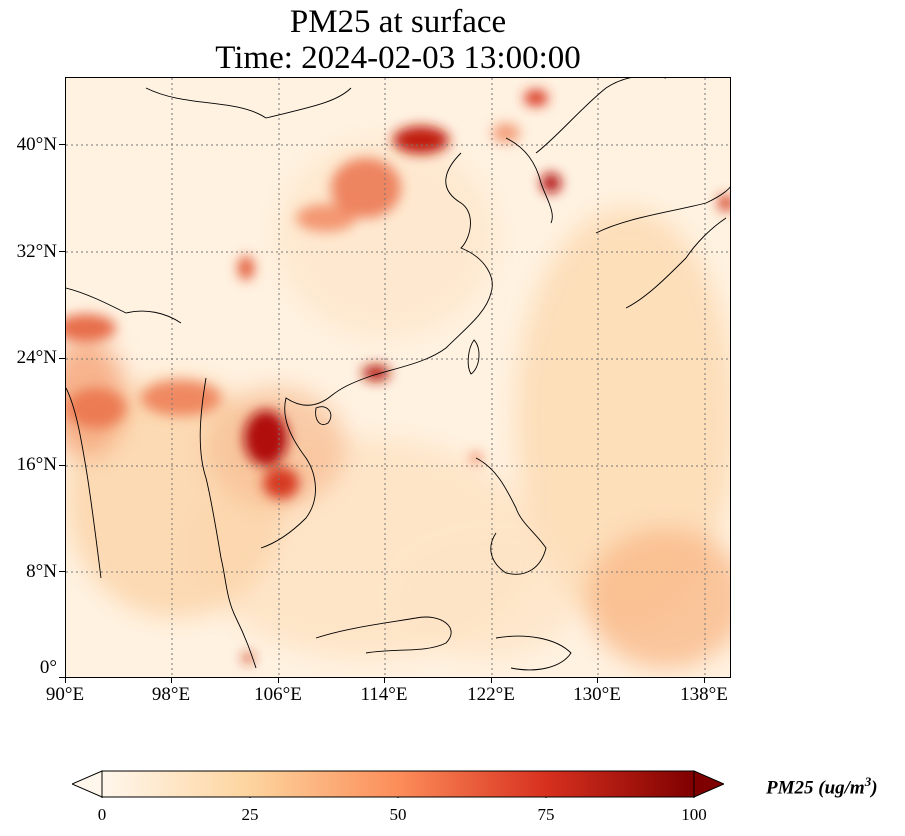 The height and width of the screenshot is (836, 905). I want to click on colorbar-label-0: 0, so click(102, 814).